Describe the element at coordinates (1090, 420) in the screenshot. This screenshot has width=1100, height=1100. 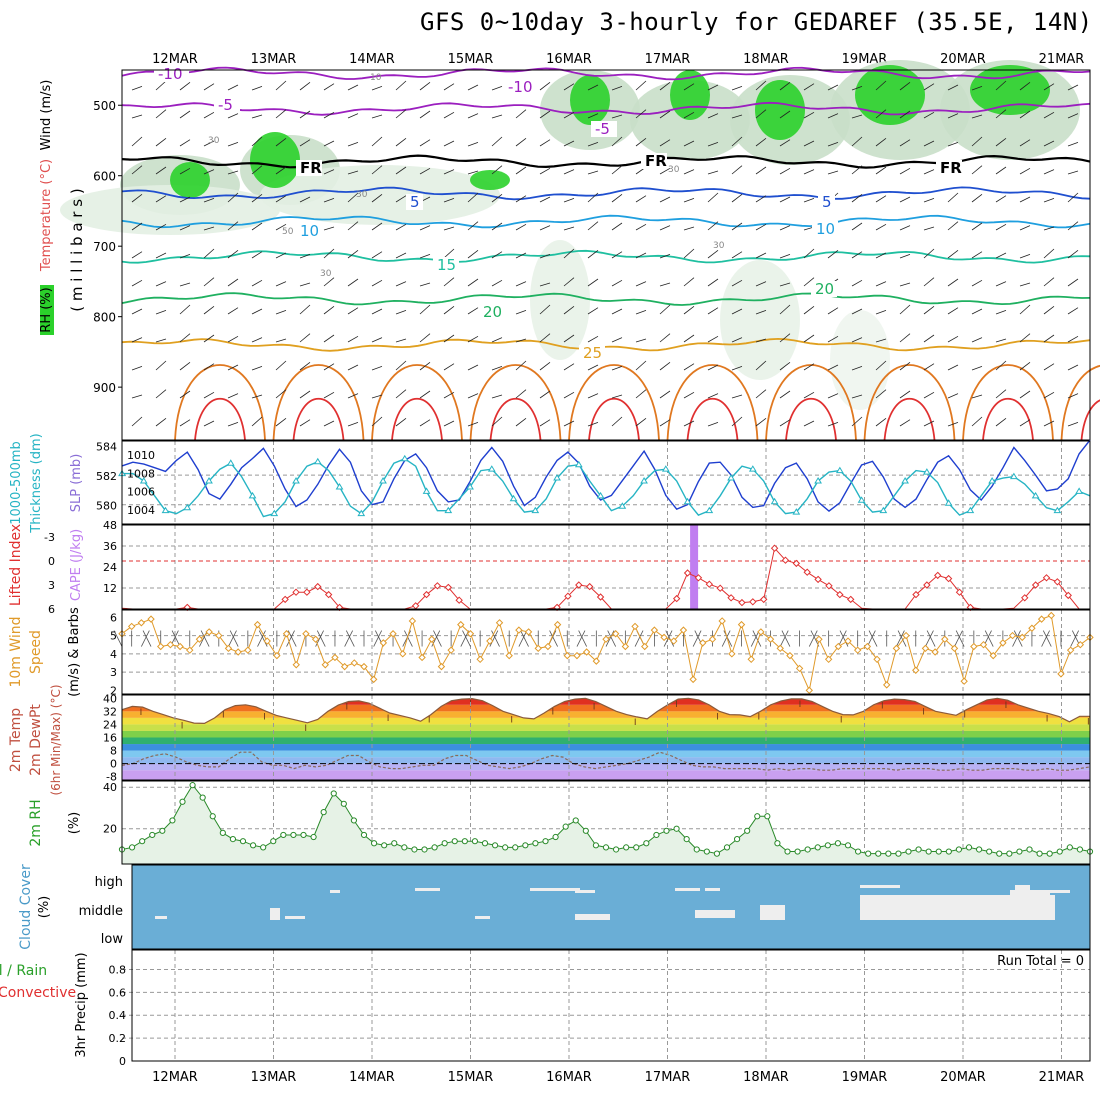
I see `isotherm-35-loop` at that location.